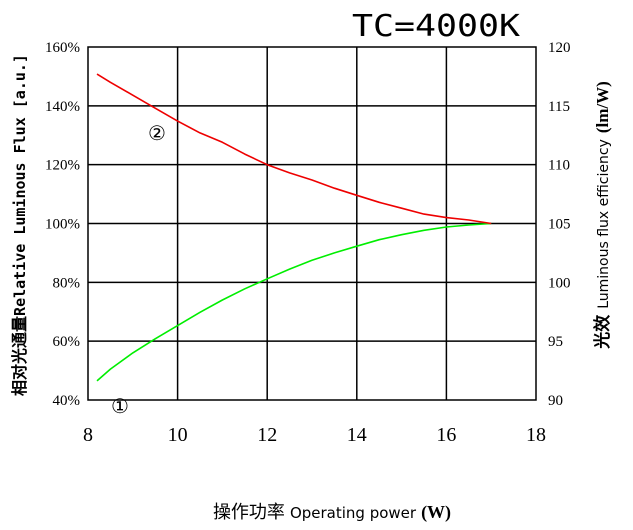 Image resolution: width=633 pixels, height=530 pixels. I want to click on y-right-axis-label: 光效 Luminous flux efficiency (lm/W), so click(602, 215).